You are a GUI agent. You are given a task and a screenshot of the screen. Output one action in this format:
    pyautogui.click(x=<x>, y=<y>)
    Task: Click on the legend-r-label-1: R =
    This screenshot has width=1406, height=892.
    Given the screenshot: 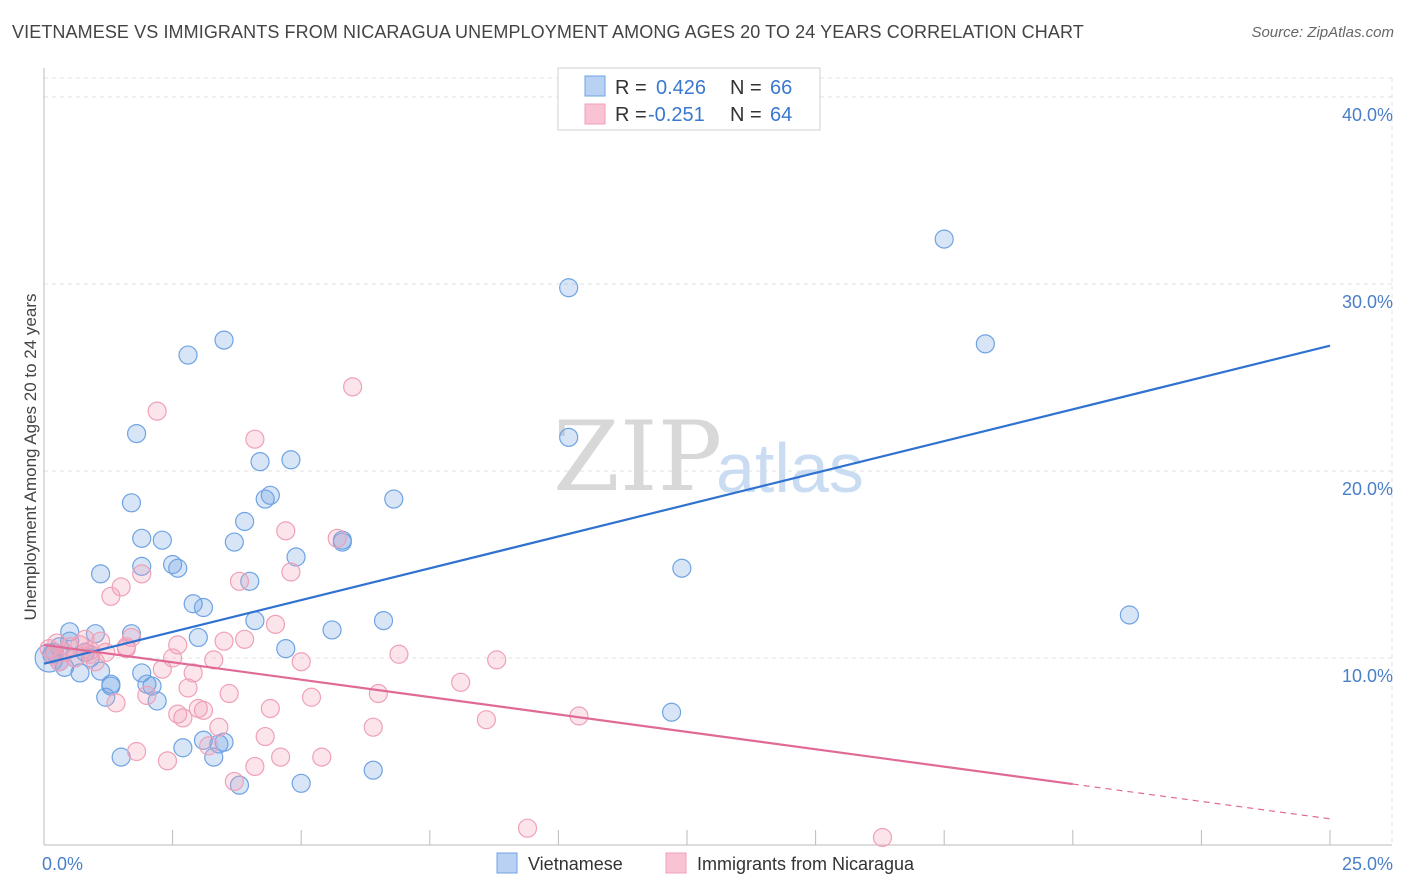 What is the action you would take?
    pyautogui.click(x=631, y=88)
    